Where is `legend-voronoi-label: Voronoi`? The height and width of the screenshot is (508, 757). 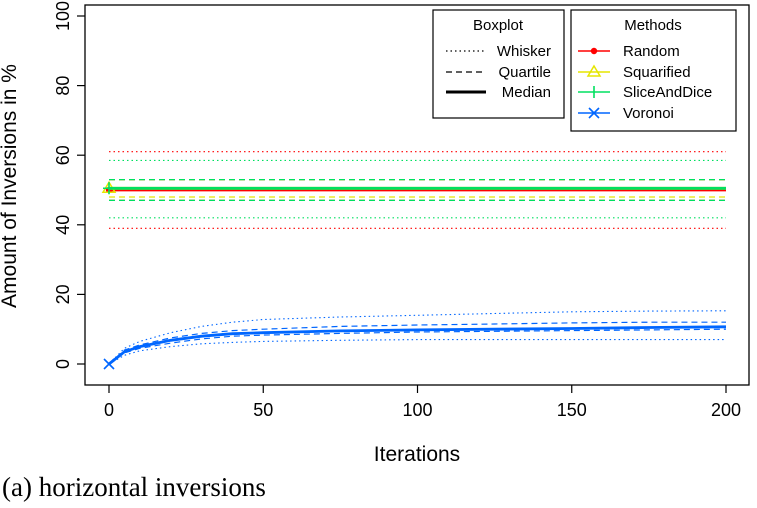 legend-voronoi-label: Voronoi is located at coordinates (648, 113).